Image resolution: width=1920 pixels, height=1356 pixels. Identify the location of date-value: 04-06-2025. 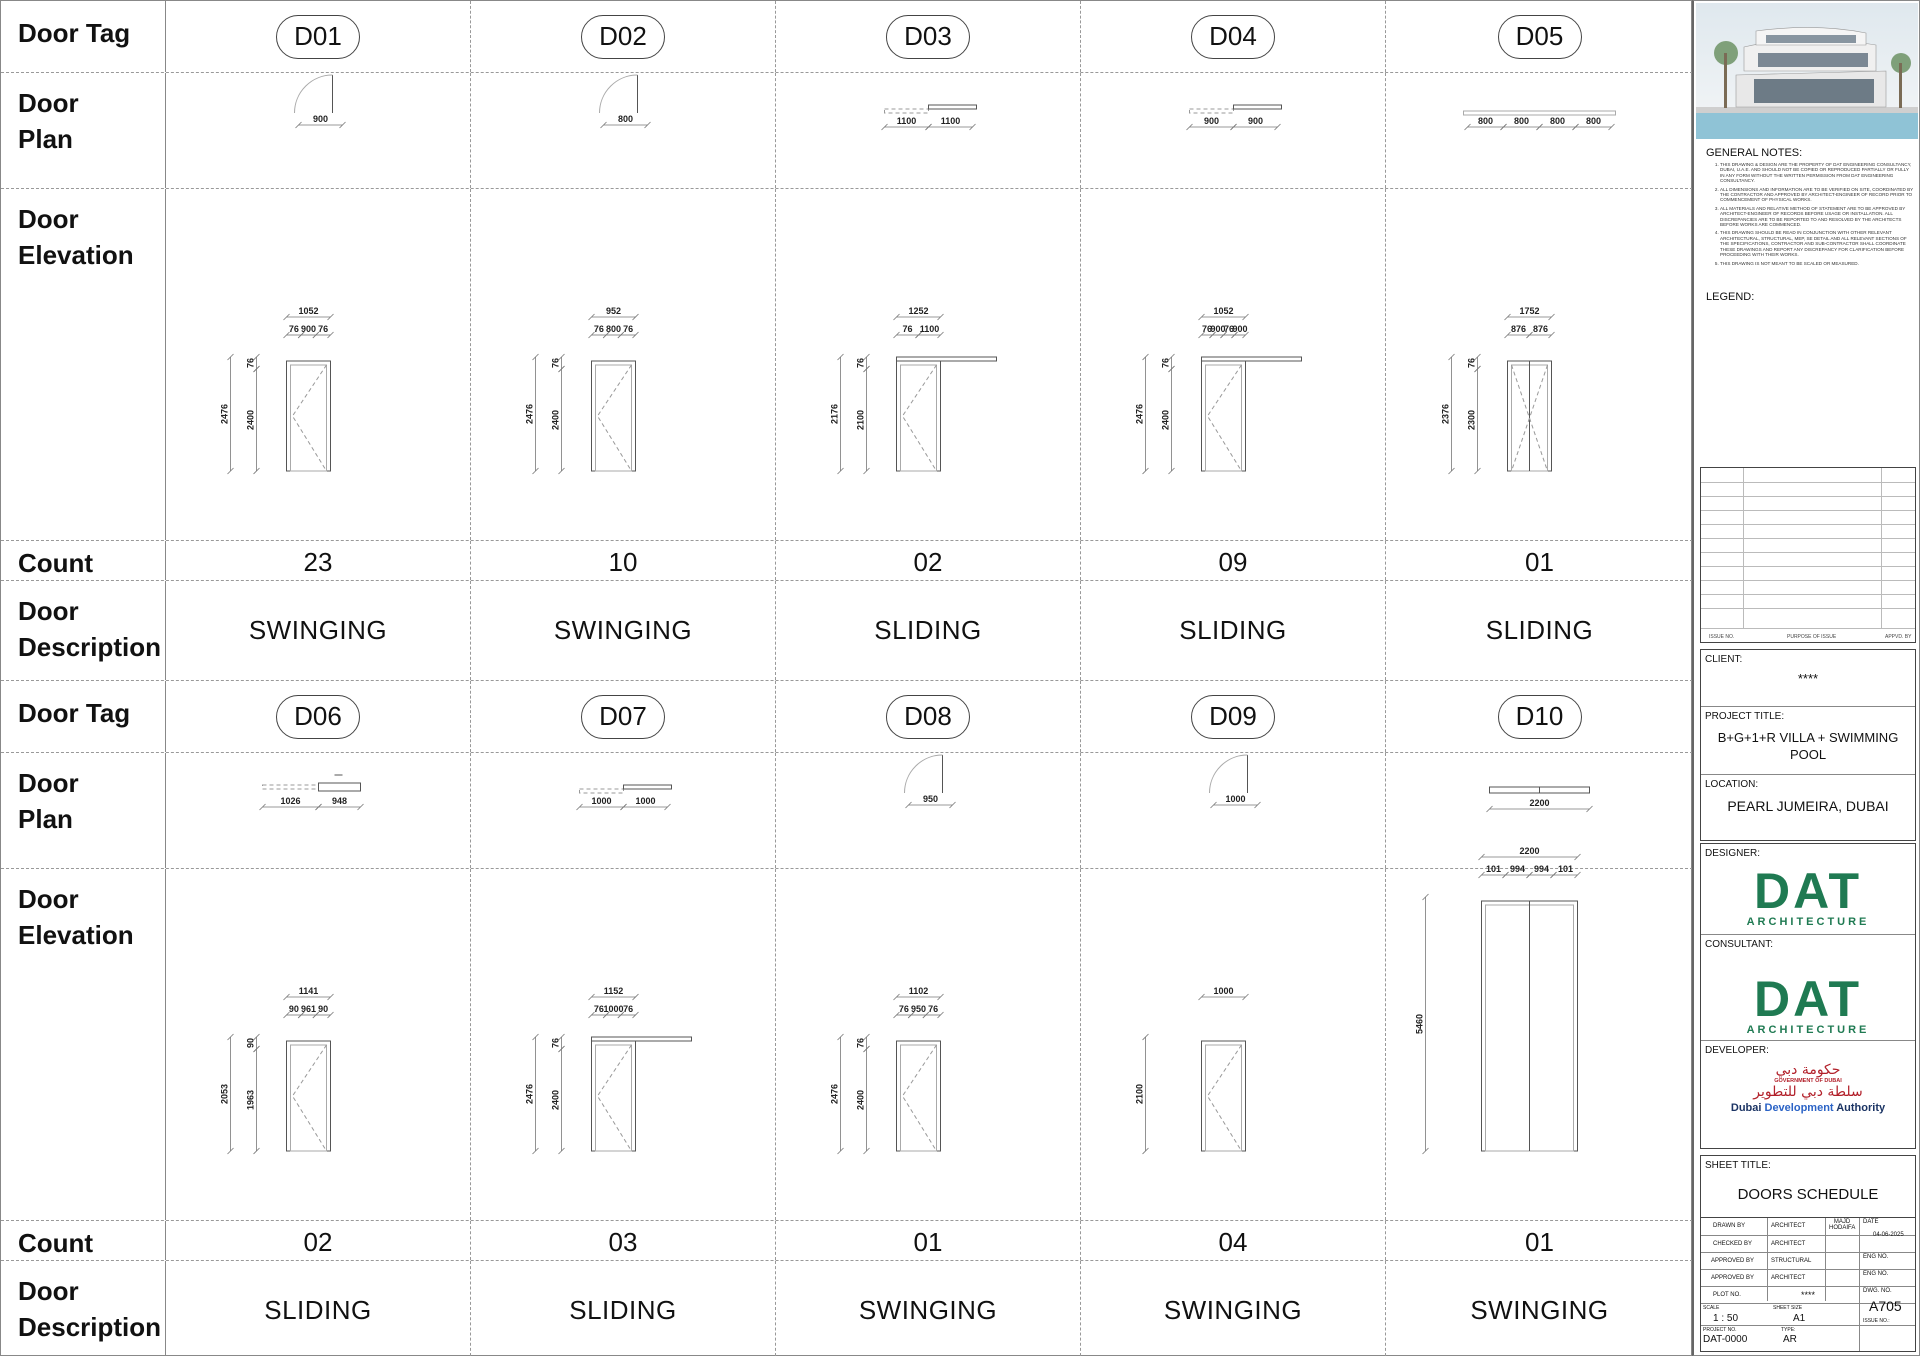
(1888, 1235).